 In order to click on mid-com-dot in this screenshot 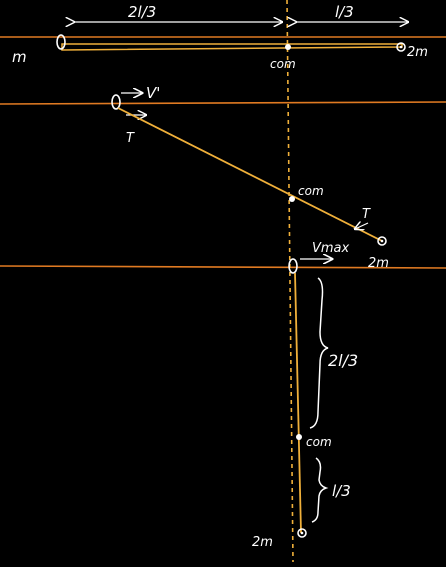, I will do `click(292, 199)`.